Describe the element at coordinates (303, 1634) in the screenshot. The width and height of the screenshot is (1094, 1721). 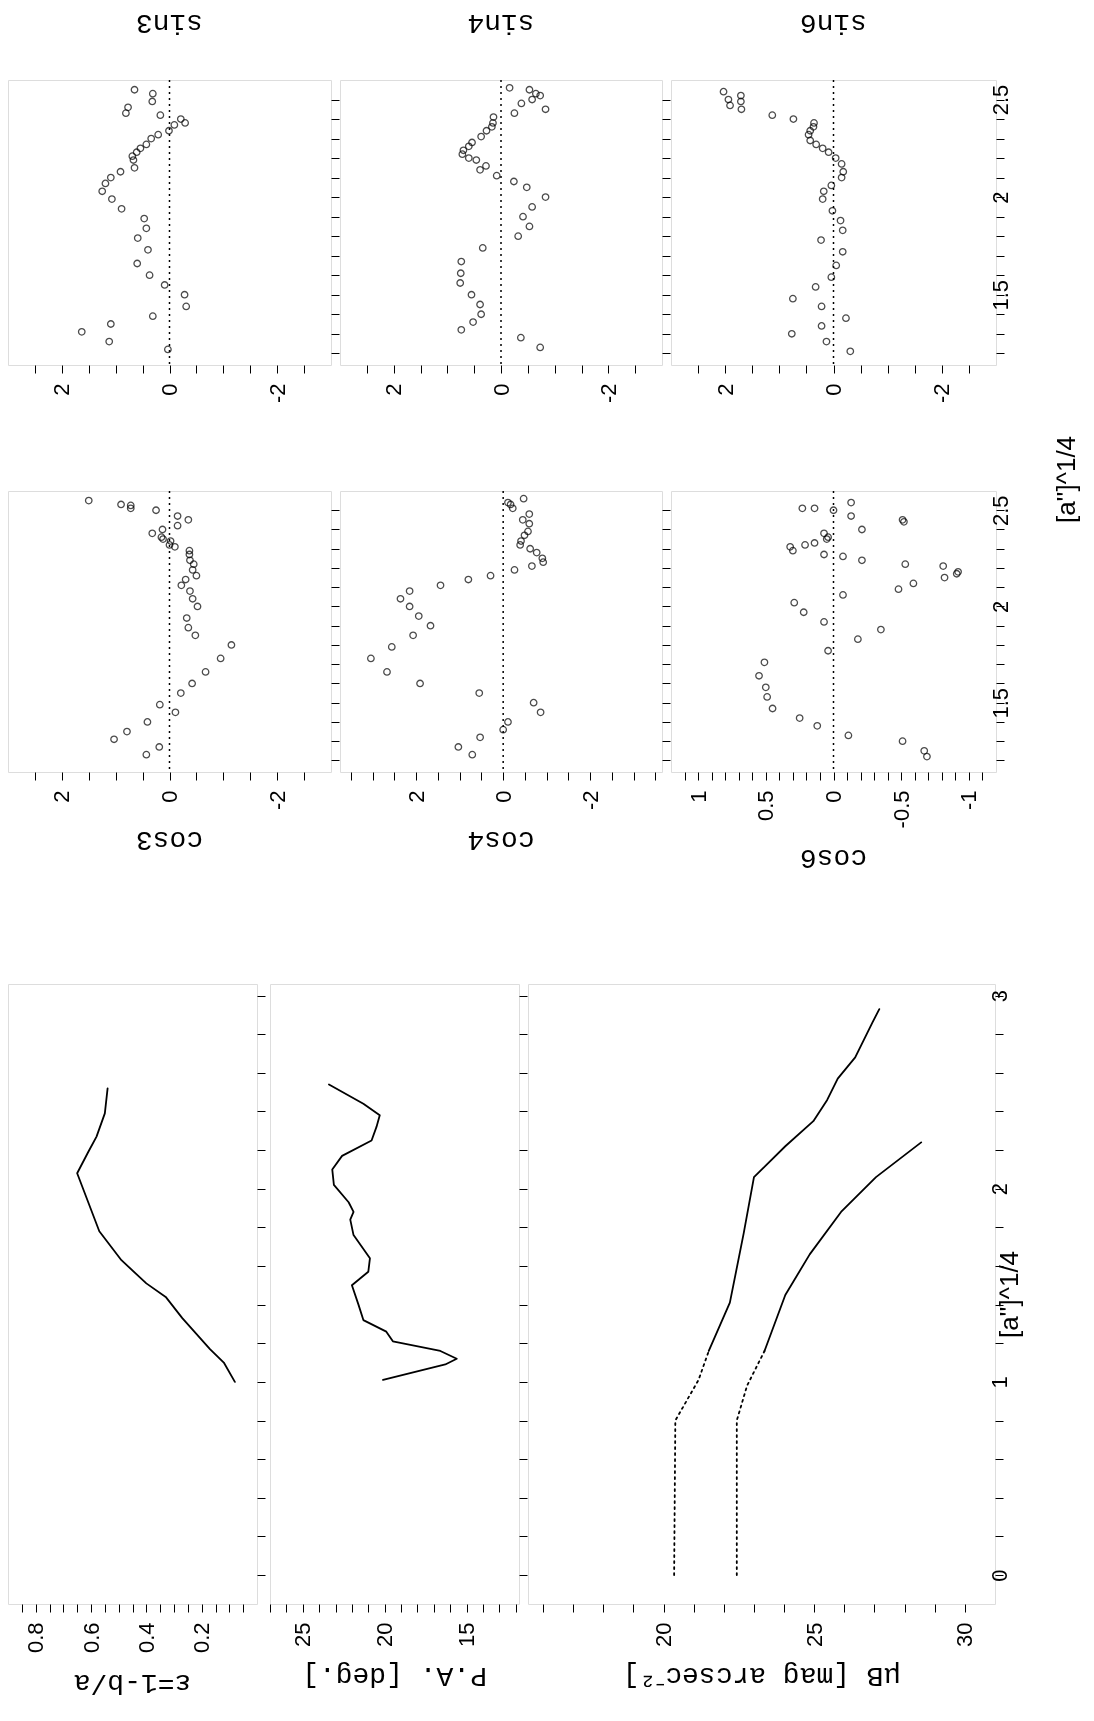
I see `x-tick-label: 25` at that location.